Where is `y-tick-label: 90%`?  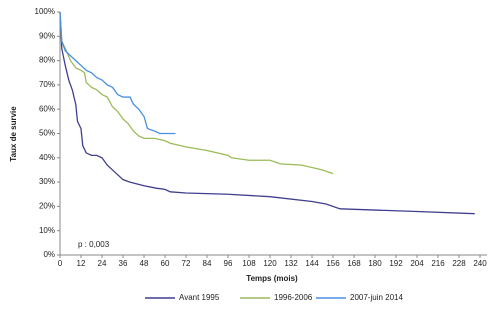 y-tick-label: 90% is located at coordinates (47, 35).